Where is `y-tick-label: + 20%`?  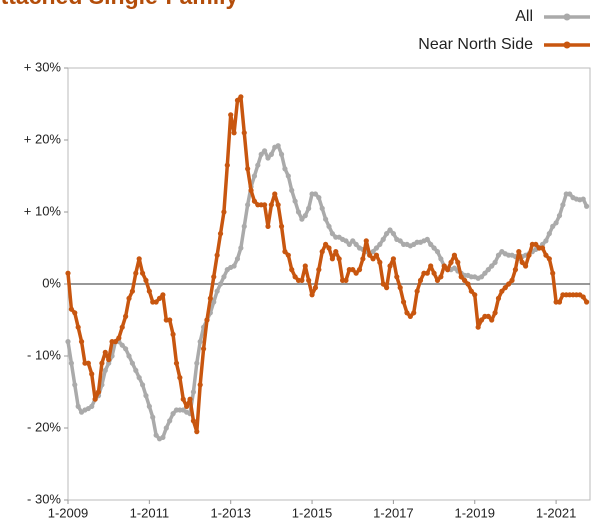
y-tick-label: + 20% is located at coordinates (43, 138).